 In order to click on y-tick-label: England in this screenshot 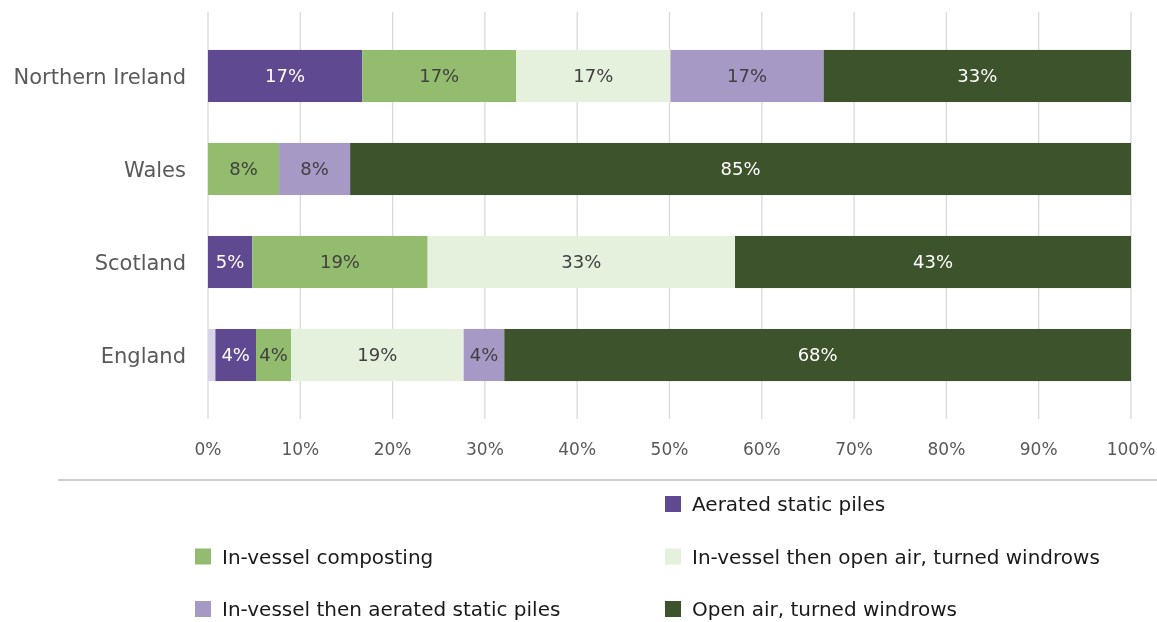, I will do `click(143, 355)`.